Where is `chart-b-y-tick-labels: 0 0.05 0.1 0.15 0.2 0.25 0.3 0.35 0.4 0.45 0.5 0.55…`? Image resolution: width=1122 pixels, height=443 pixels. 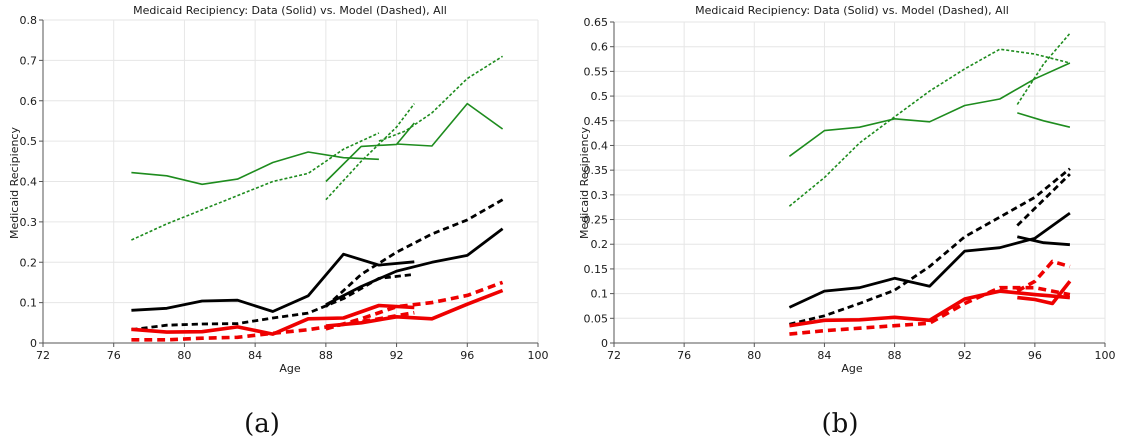
chart-b-y-tick-labels: 0 0.05 0.1 0.15 0.2 0.25 0.3 0.35 0.4 0.45 0.5 0.55… is located at coordinates (596, 183).